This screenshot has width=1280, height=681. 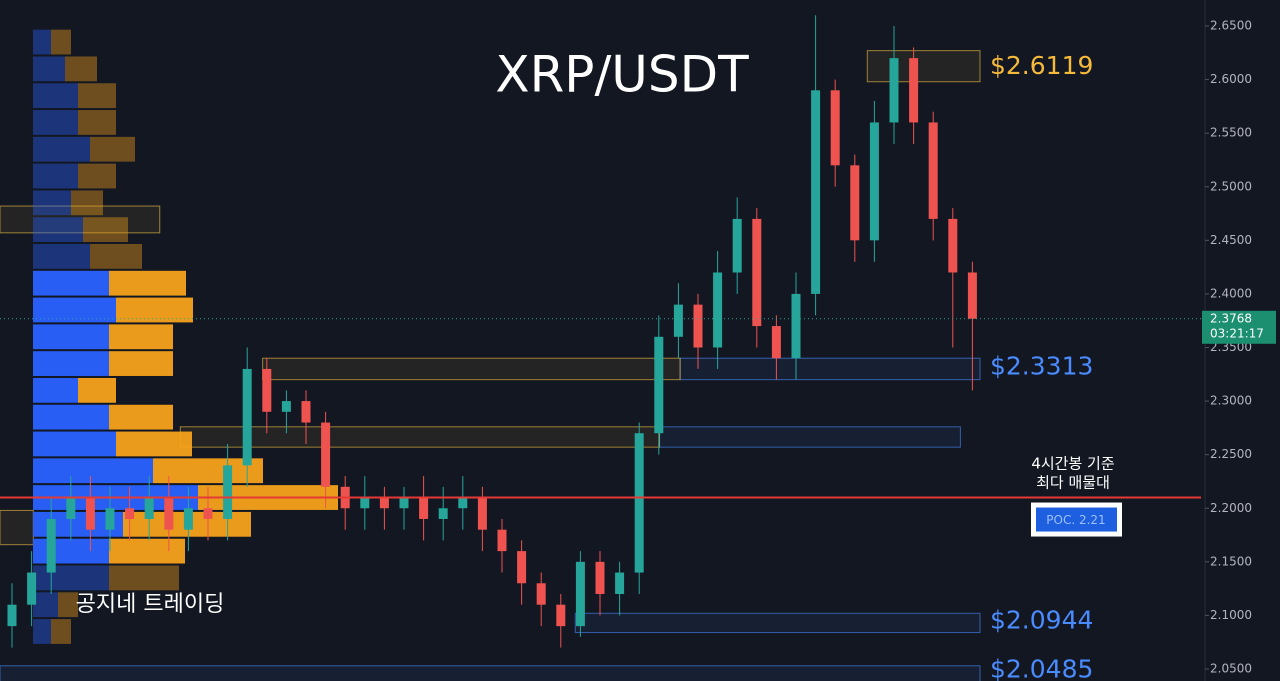 I want to click on y-tick-label: 2.6500, so click(x=1231, y=26).